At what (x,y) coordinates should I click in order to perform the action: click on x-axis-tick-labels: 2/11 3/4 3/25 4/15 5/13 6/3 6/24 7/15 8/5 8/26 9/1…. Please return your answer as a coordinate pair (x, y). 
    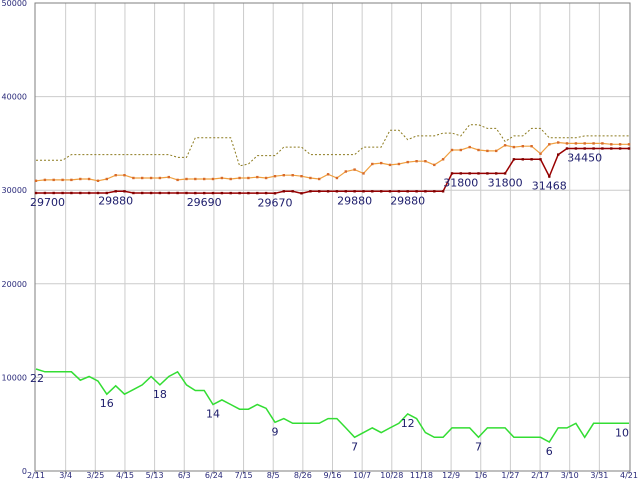
    Looking at the image, I should click on (332, 475).